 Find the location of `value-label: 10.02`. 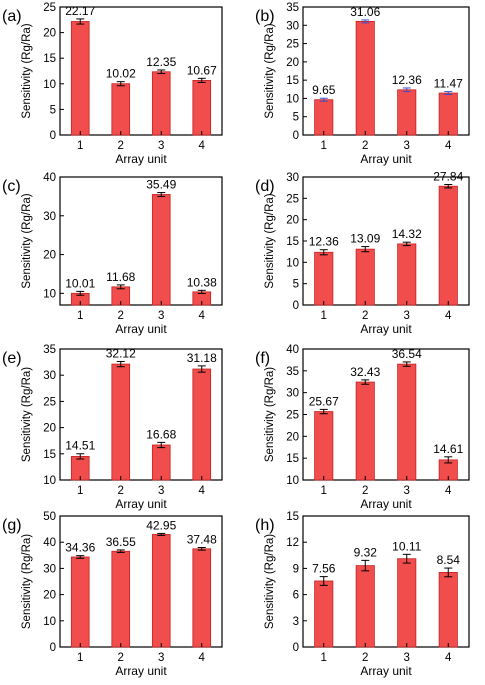

value-label: 10.02 is located at coordinates (121, 74).